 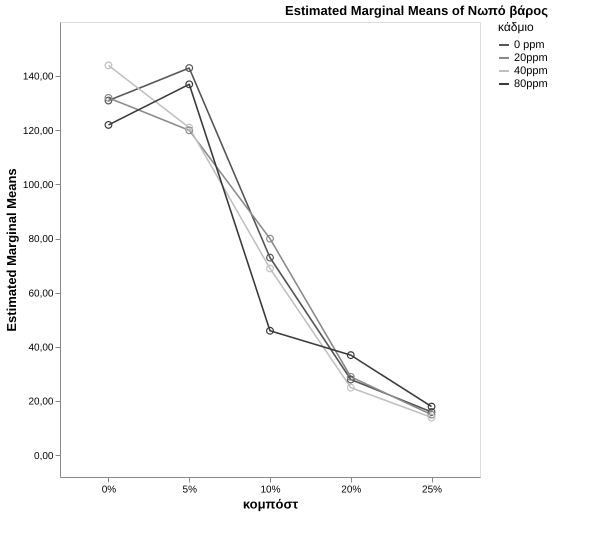 What do you see at coordinates (531, 71) in the screenshot?
I see `legend-label: 40ppm` at bounding box center [531, 71].